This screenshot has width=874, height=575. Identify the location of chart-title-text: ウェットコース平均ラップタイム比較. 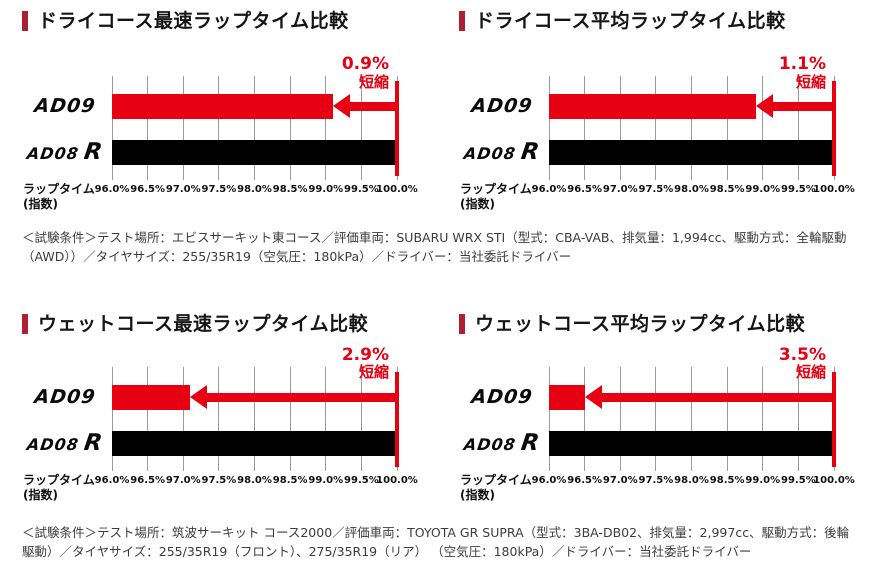
(640, 323).